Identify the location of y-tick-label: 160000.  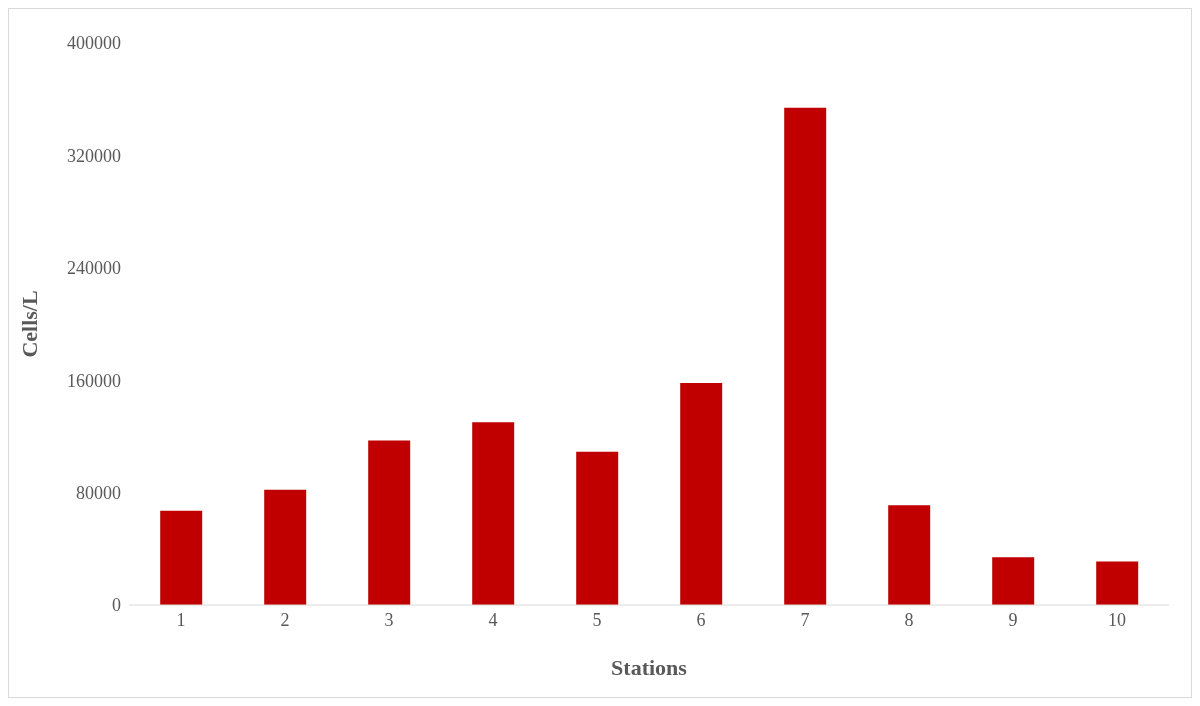
(94, 380).